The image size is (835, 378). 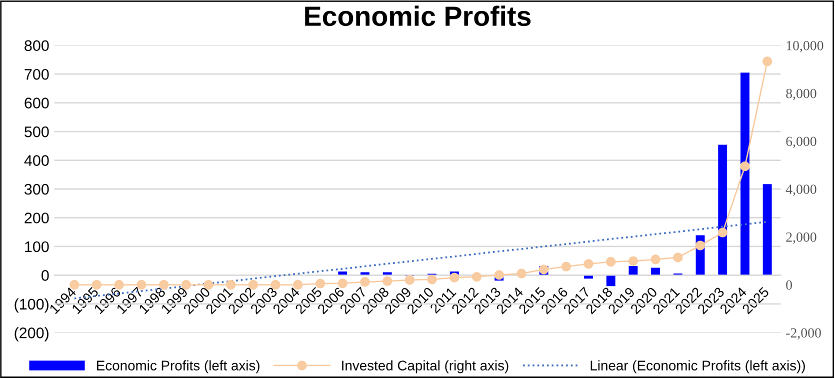 I want to click on y2-tick-label: 8,000, so click(x=801, y=94).